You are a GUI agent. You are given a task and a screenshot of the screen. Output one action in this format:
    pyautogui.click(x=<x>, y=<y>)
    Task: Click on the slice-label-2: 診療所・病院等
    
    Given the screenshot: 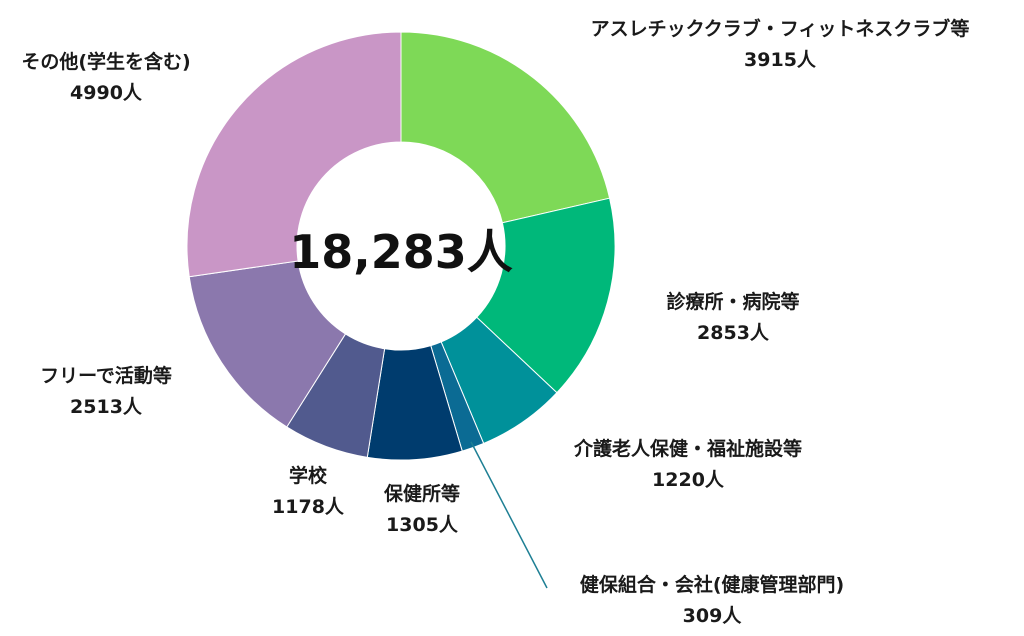 What is the action you would take?
    pyautogui.click(x=732, y=301)
    